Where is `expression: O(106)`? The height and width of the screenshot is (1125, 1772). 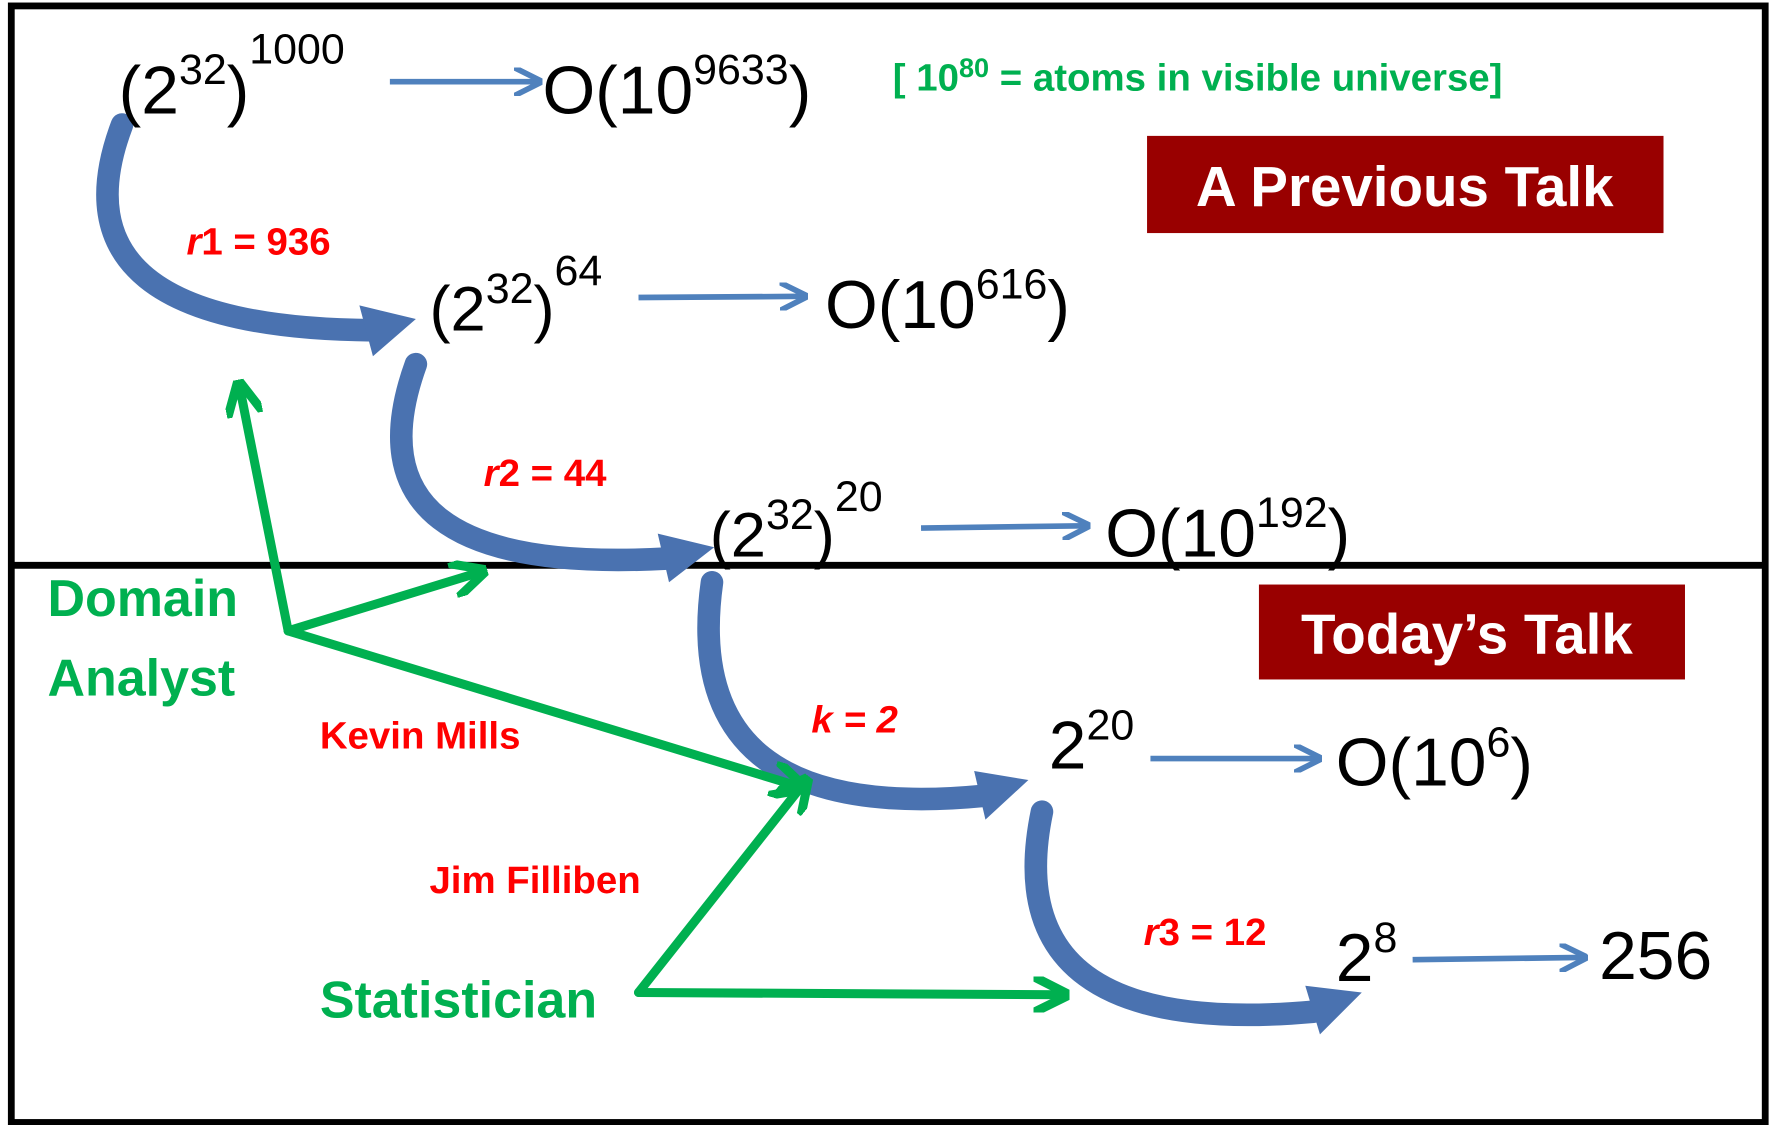 expression: O(106) is located at coordinates (1434, 759).